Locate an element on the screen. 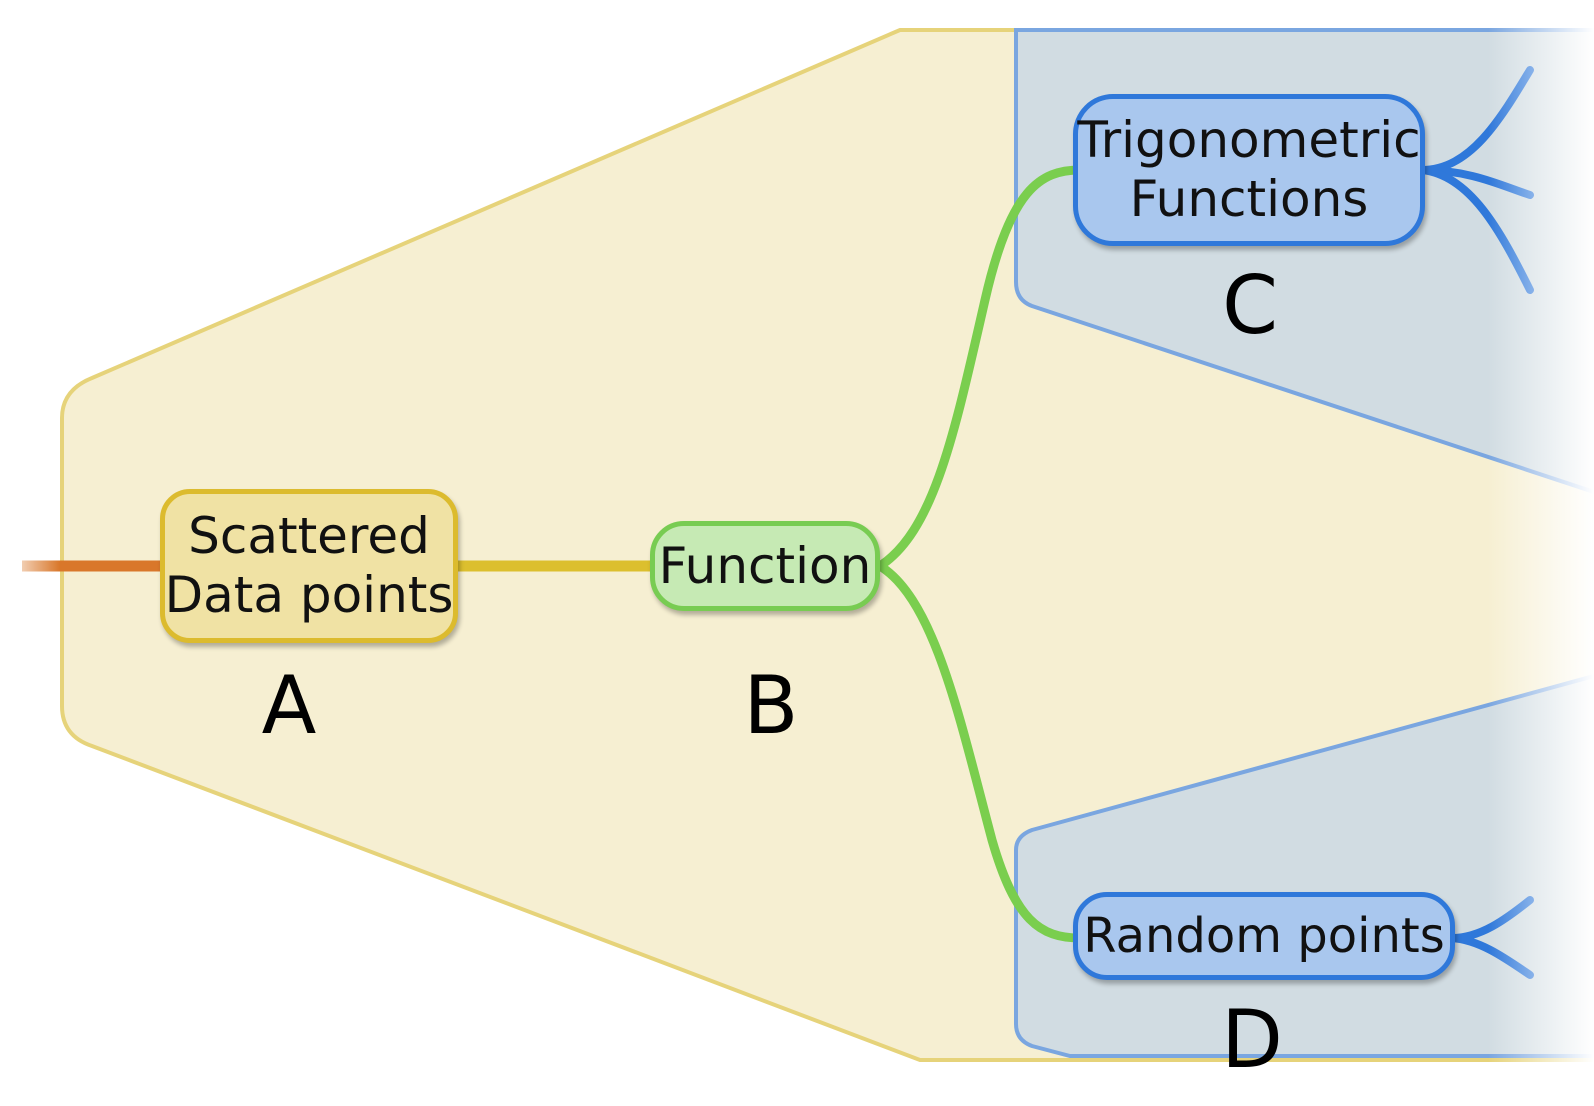 The width and height of the screenshot is (1594, 1106). left-fade is located at coordinates (30, 565).